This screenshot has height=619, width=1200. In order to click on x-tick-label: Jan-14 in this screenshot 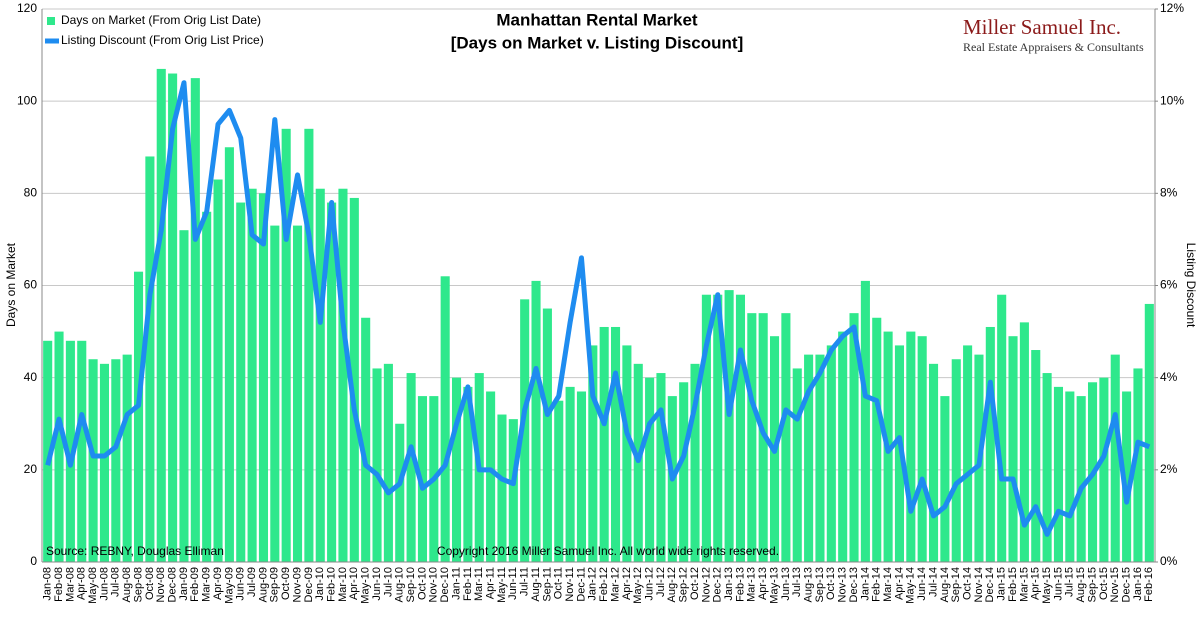, I will do `click(865, 584)`.